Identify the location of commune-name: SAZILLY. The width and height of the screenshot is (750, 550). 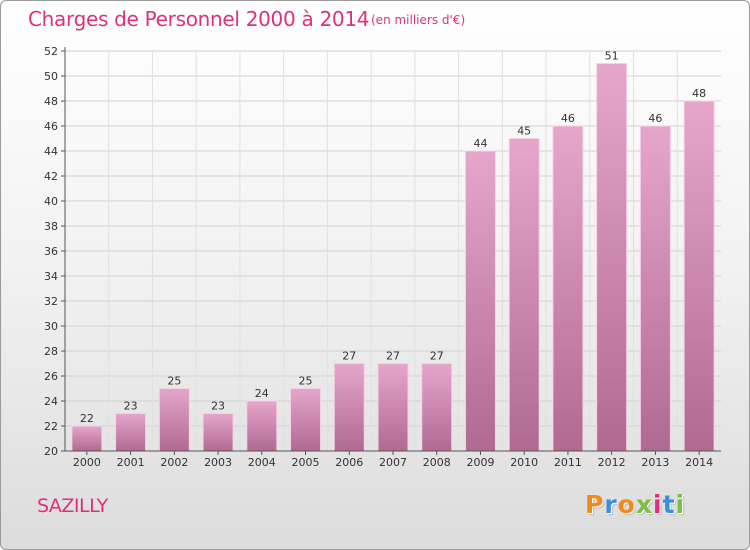
(72, 506).